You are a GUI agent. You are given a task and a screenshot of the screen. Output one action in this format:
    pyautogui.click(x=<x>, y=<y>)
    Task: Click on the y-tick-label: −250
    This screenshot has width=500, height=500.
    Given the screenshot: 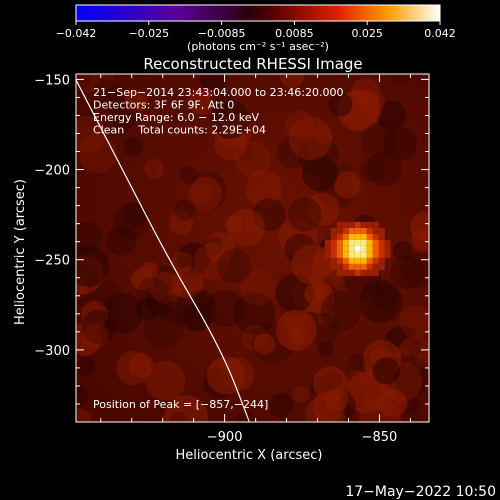 What is the action you would take?
    pyautogui.click(x=52, y=261)
    